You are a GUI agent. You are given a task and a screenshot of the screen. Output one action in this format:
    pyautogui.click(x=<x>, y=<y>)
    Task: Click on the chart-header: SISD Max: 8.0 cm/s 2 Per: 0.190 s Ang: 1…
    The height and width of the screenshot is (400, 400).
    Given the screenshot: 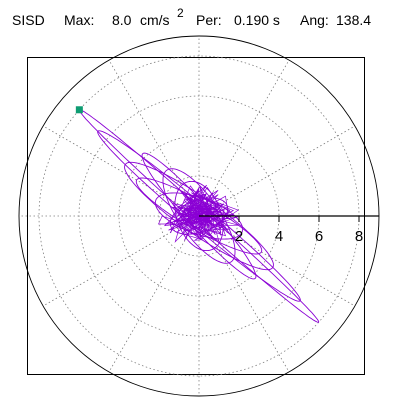 What is the action you would take?
    pyautogui.click(x=200, y=21)
    